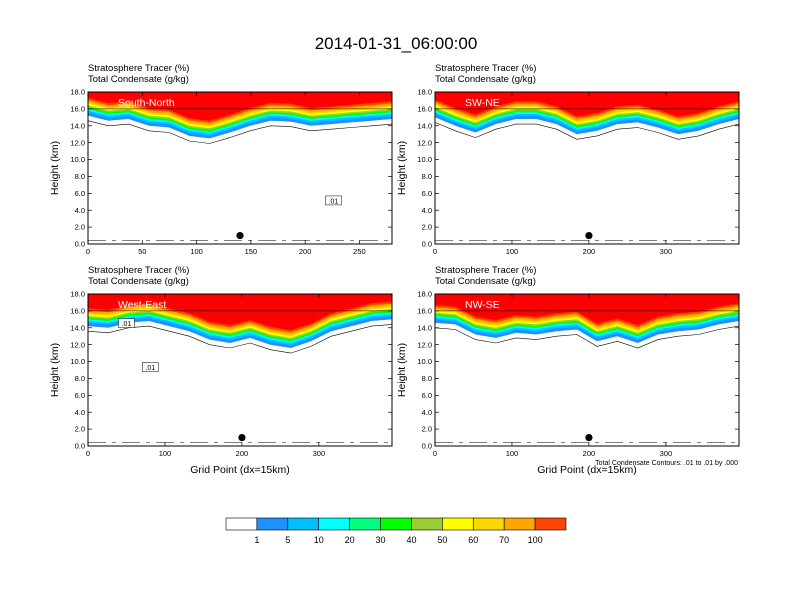 This screenshot has height=612, width=792. What do you see at coordinates (350, 540) in the screenshot?
I see `labelbar-tick: 20` at bounding box center [350, 540].